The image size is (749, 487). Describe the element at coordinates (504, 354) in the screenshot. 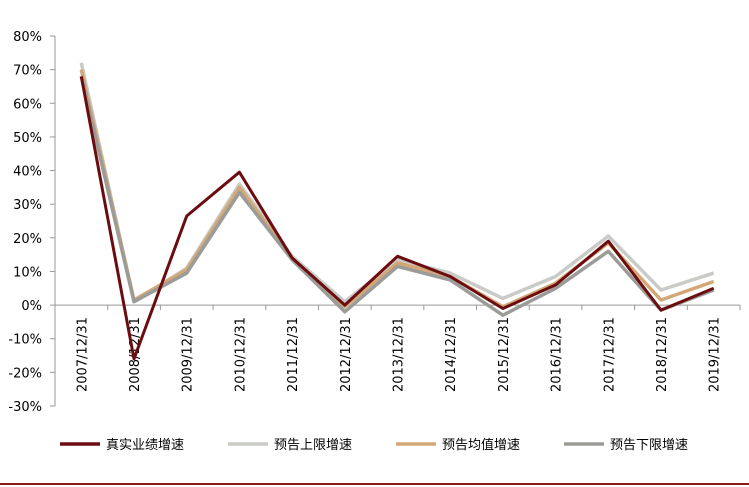

I see `x-tick-label: 2015/12/31` at that location.